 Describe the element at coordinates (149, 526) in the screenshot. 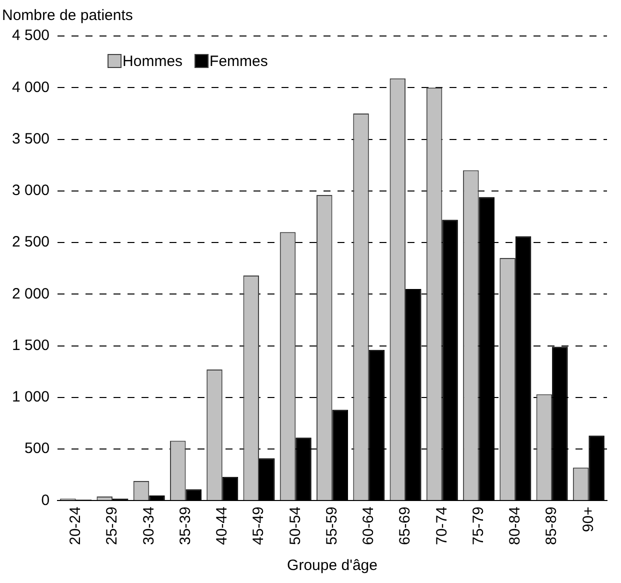

I see `x-tick-label: 30-34` at that location.